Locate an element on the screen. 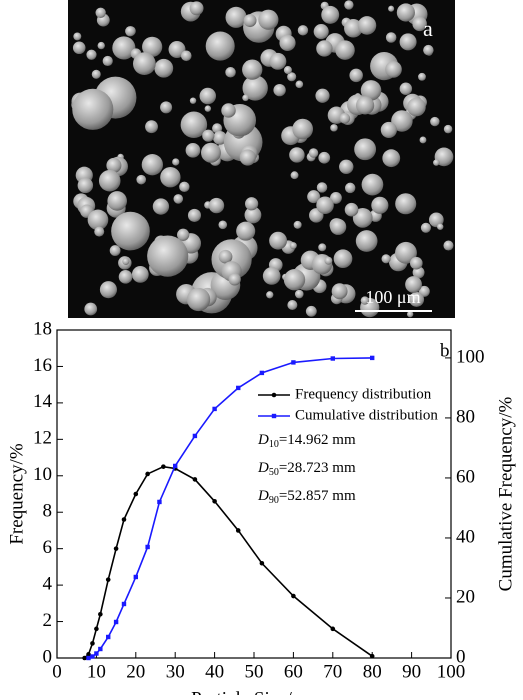 This screenshot has width=523, height=700. x-tick-label: 40 is located at coordinates (214, 671).